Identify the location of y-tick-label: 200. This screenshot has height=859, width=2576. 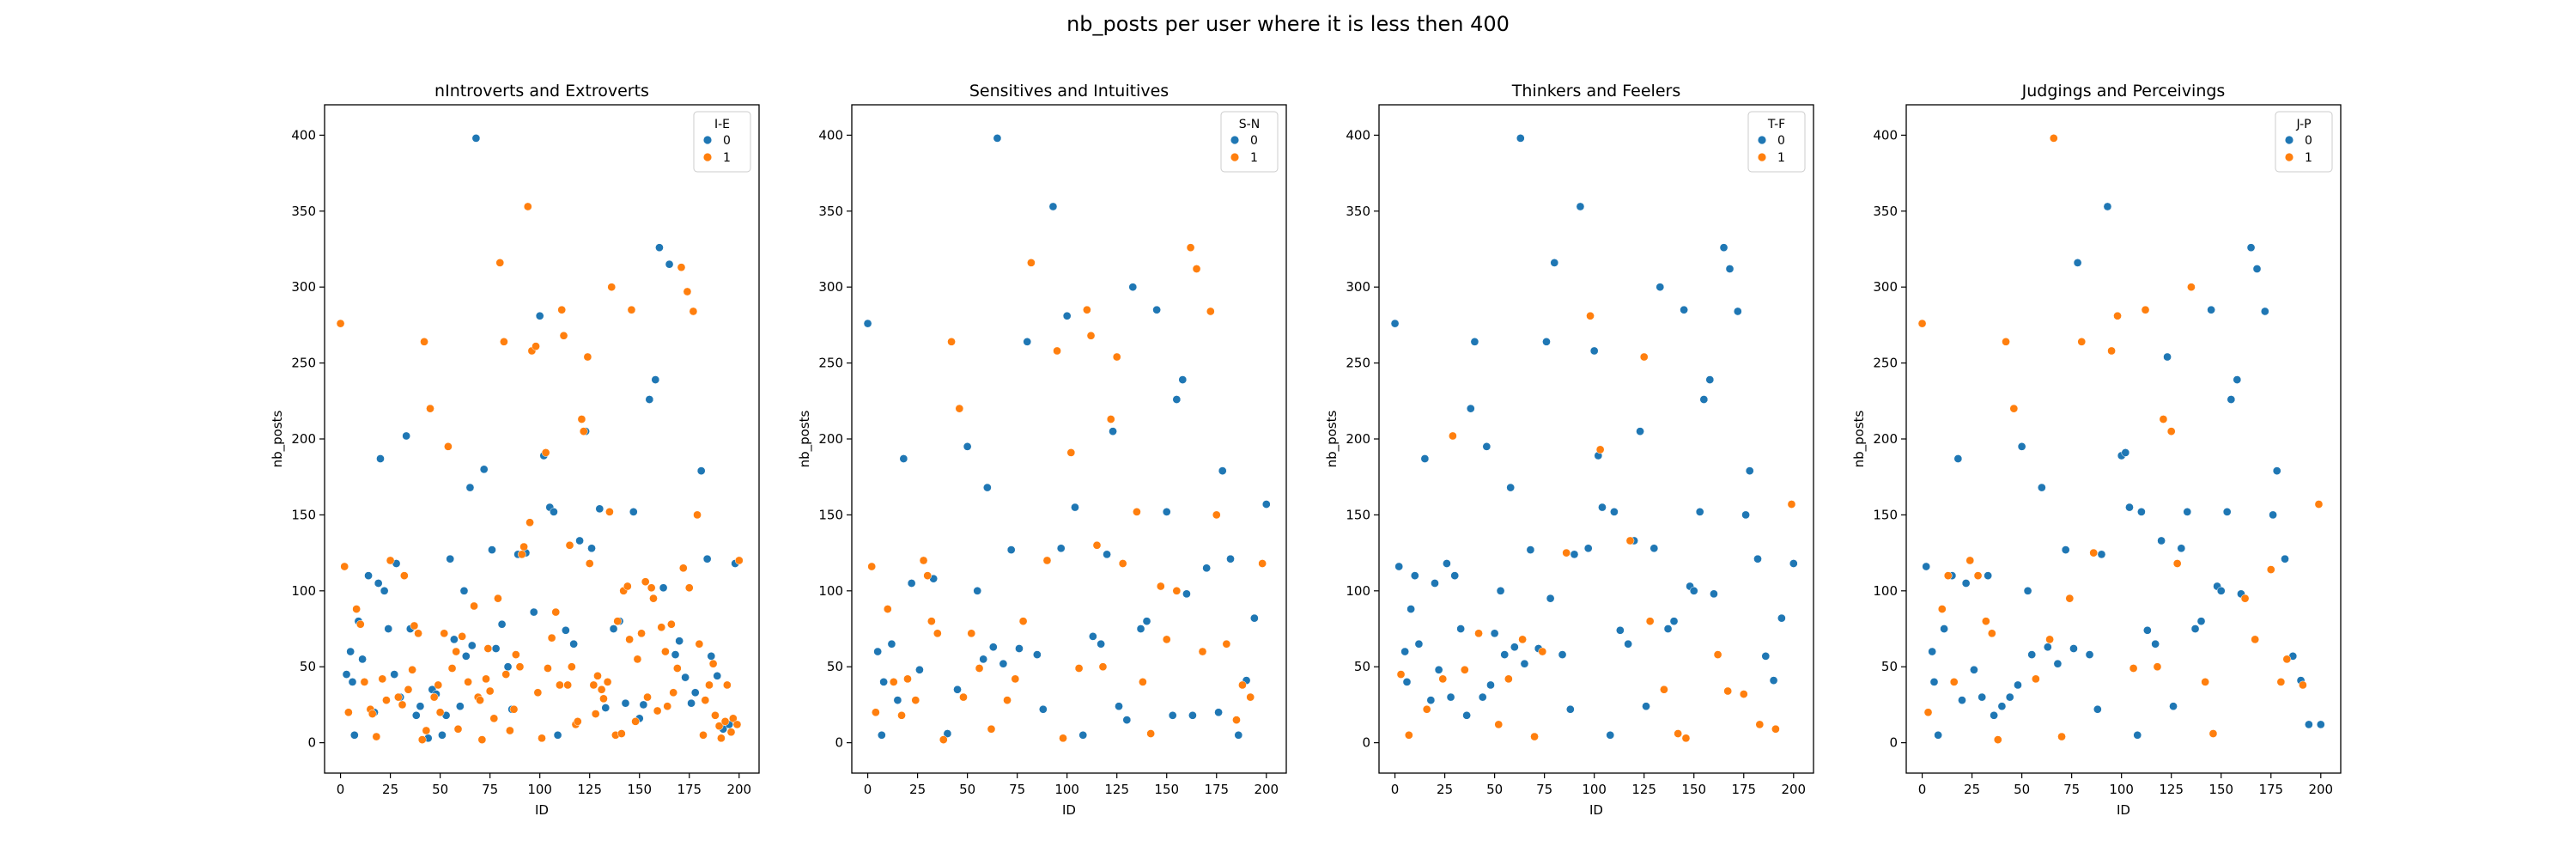
(1358, 439).